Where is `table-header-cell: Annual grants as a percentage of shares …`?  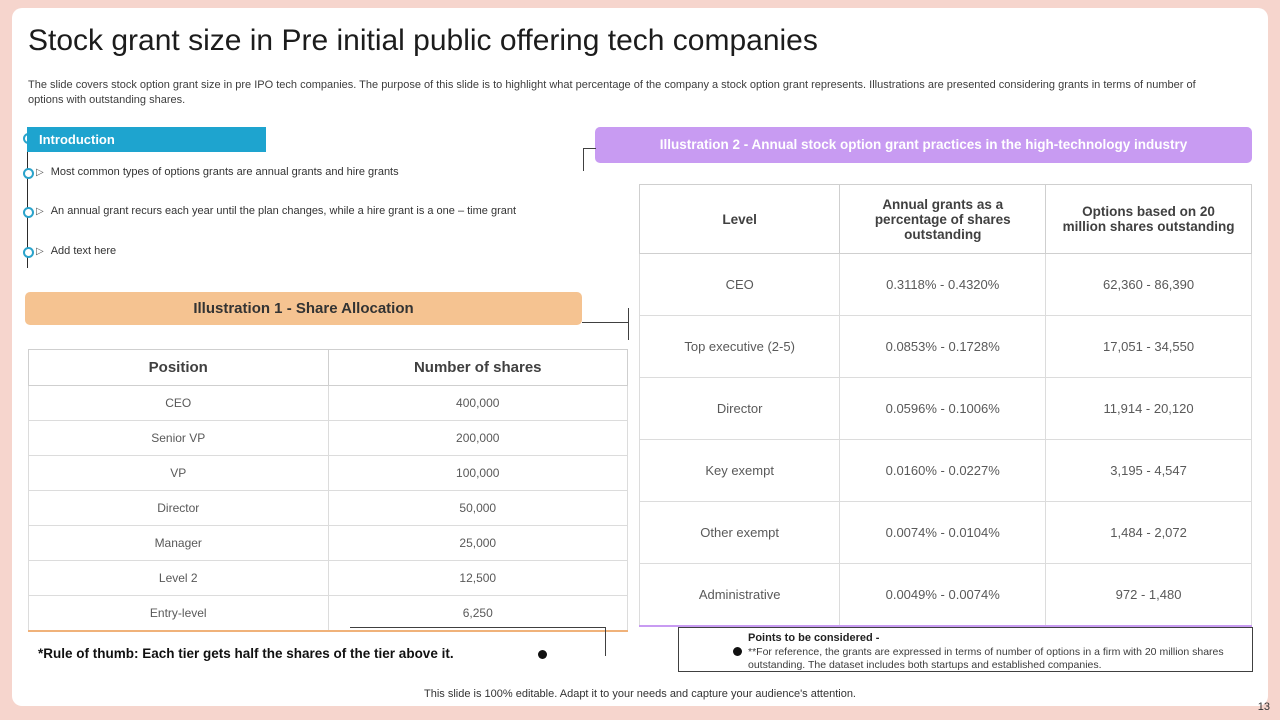
table-header-cell: Annual grants as a percentage of shares … is located at coordinates (943, 219).